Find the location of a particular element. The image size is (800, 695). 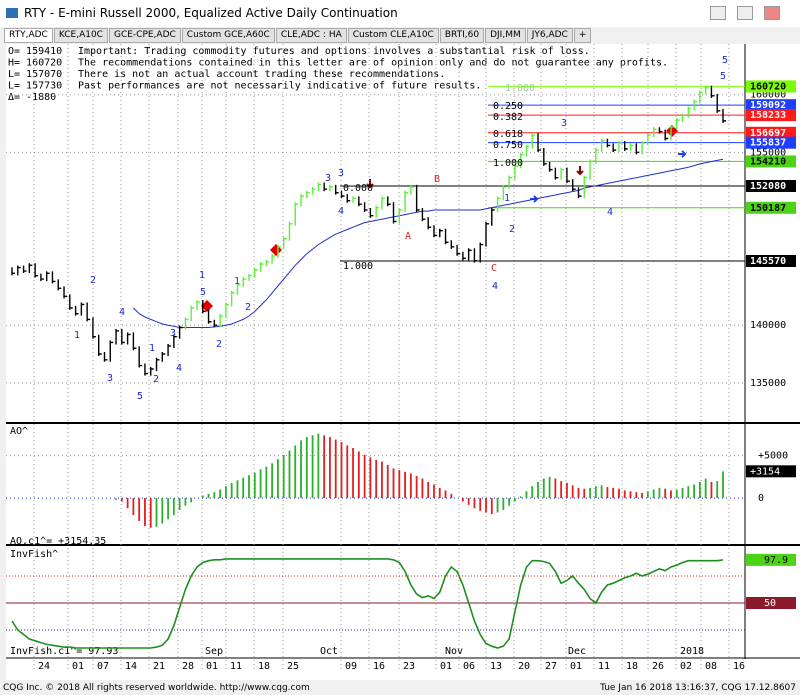

date-label: 07 is located at coordinates (103, 666).